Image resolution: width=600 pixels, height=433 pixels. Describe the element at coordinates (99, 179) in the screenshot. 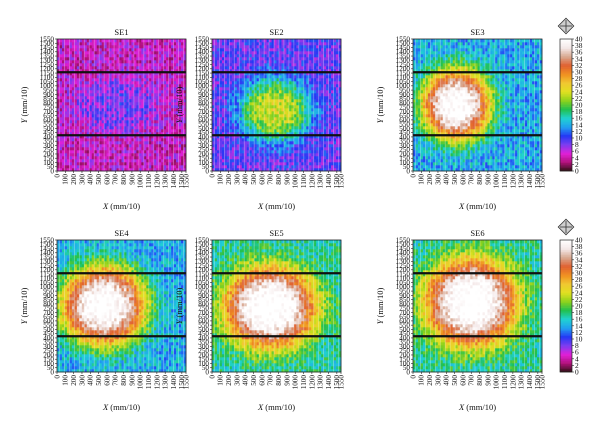

I see `x-tick-label: 500` at that location.